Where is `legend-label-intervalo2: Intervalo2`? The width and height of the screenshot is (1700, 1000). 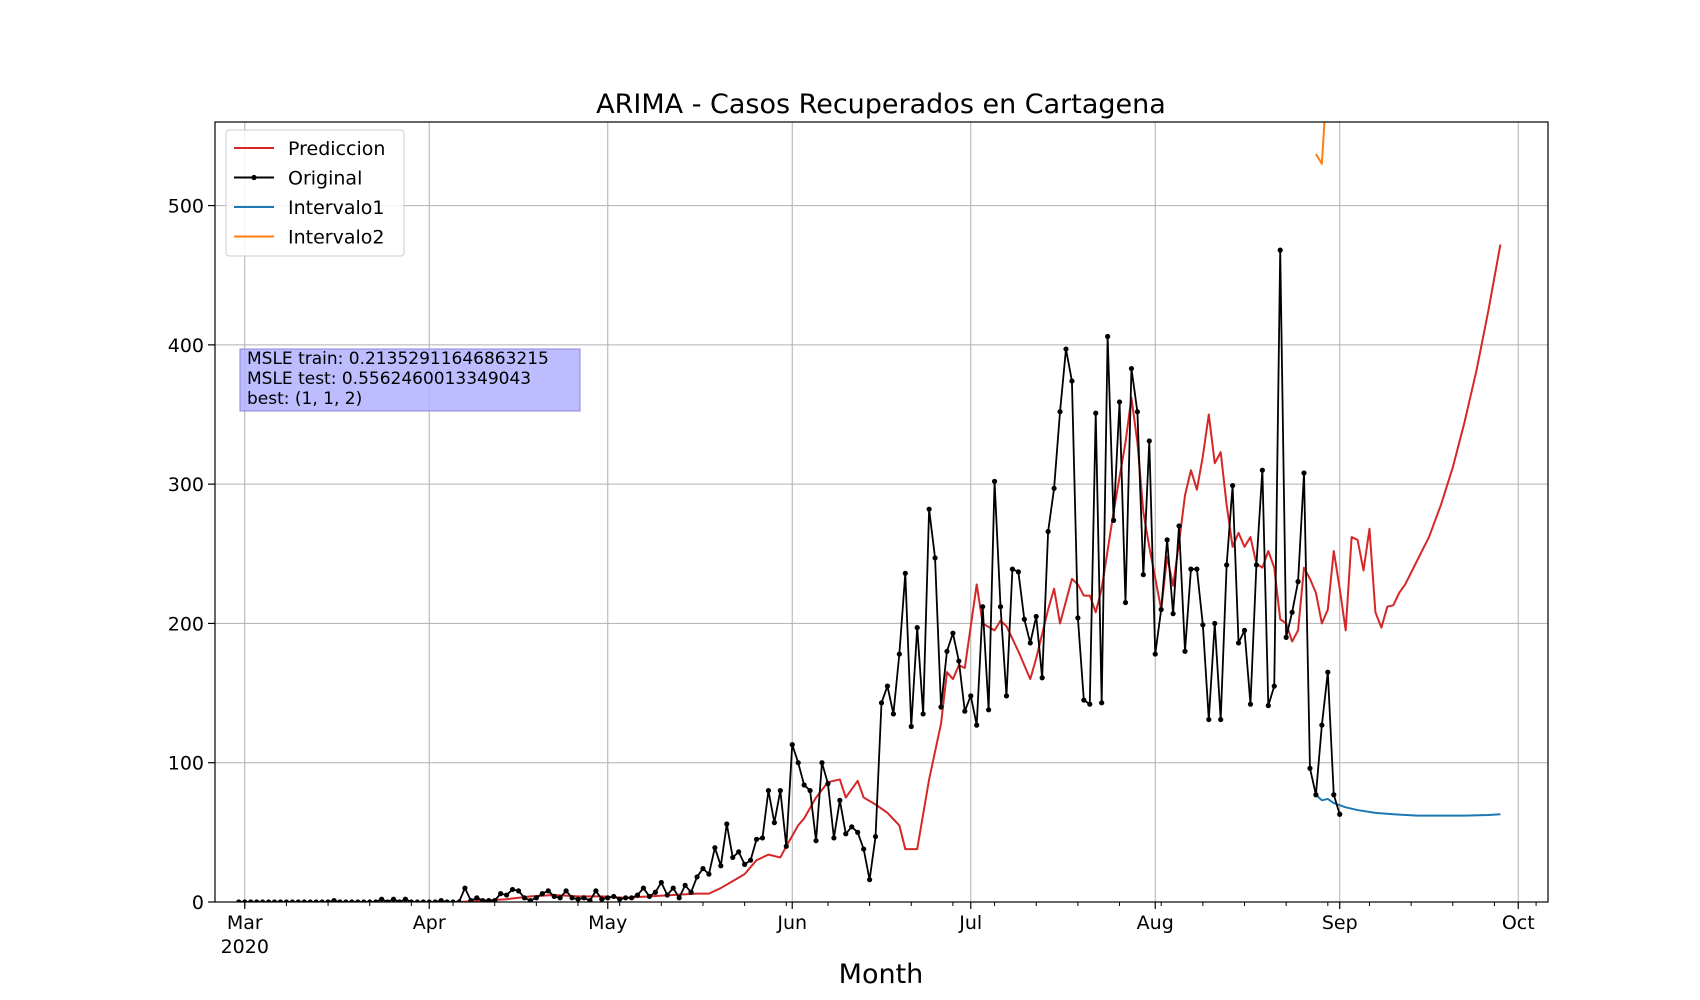 legend-label-intervalo2: Intervalo2 is located at coordinates (336, 238).